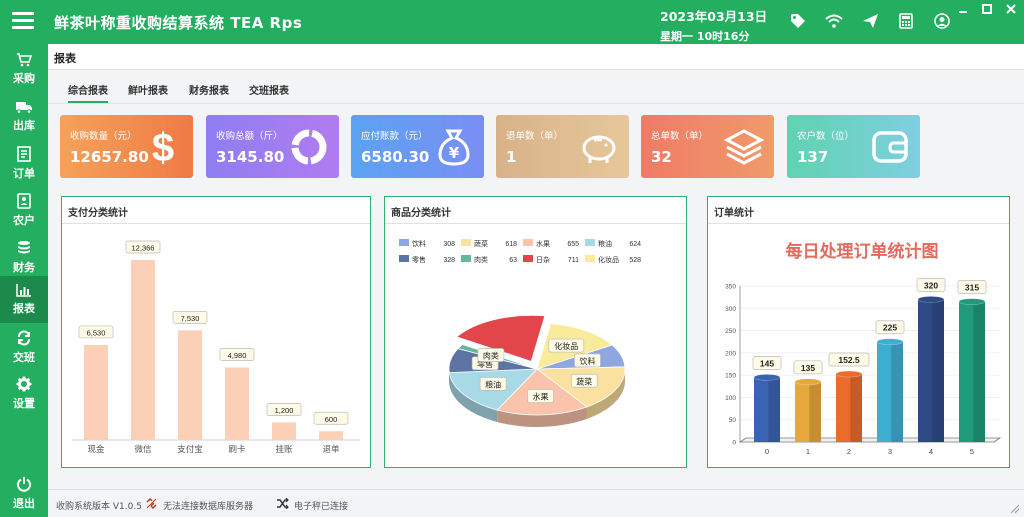 This screenshot has height=517, width=1024. Describe the element at coordinates (870, 21) in the screenshot. I see `send-icon` at that location.